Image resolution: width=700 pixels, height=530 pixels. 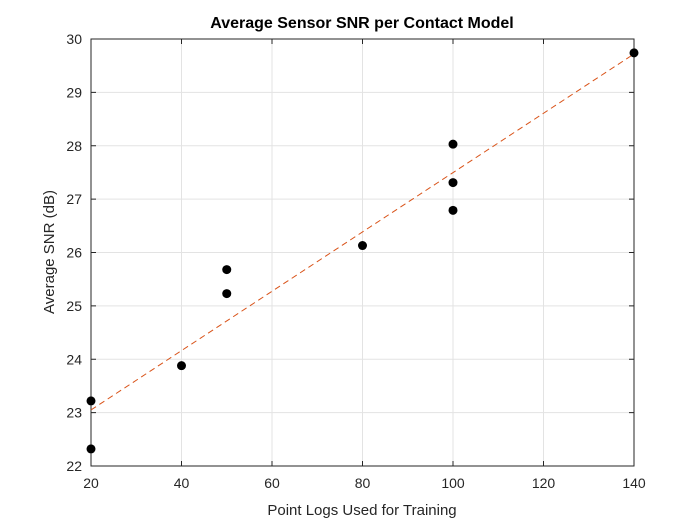 I want to click on x-tick-label: 140, so click(x=634, y=483).